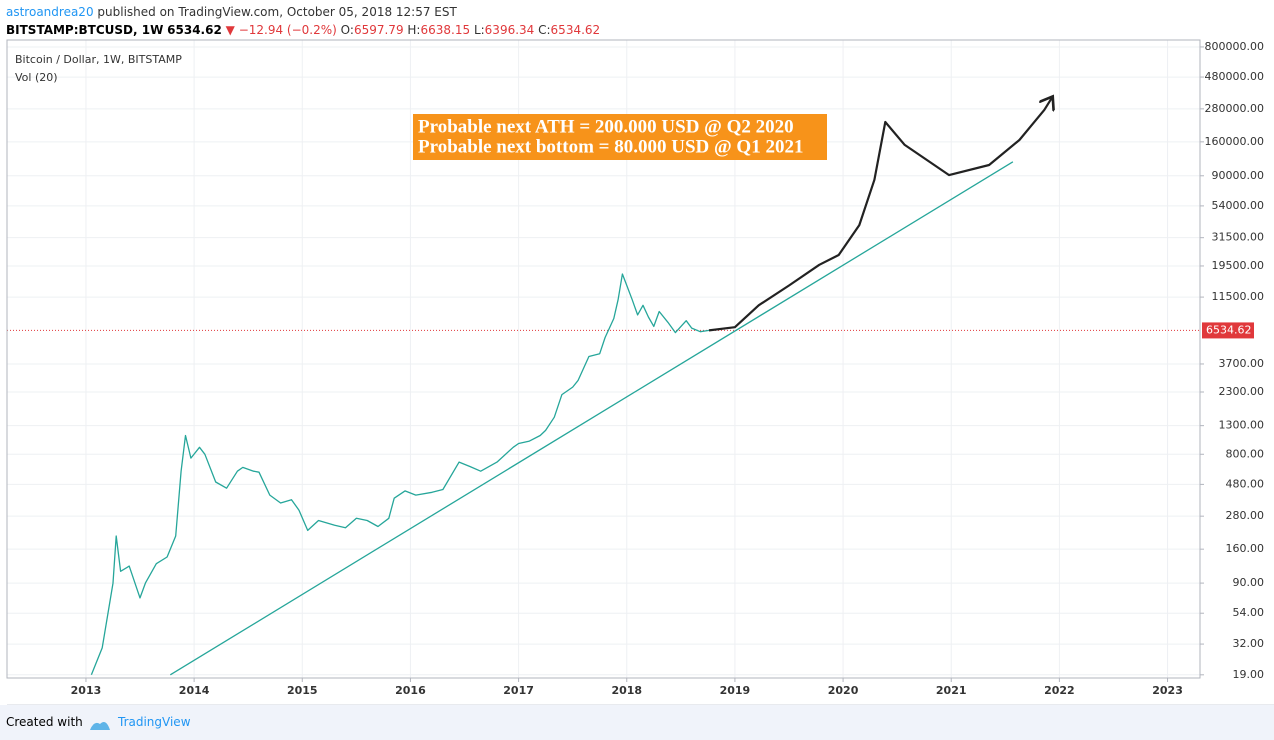 This screenshot has width=1274, height=740. Describe the element at coordinates (1235, 46) in the screenshot. I see `y-tick-label: 800000.00` at that location.